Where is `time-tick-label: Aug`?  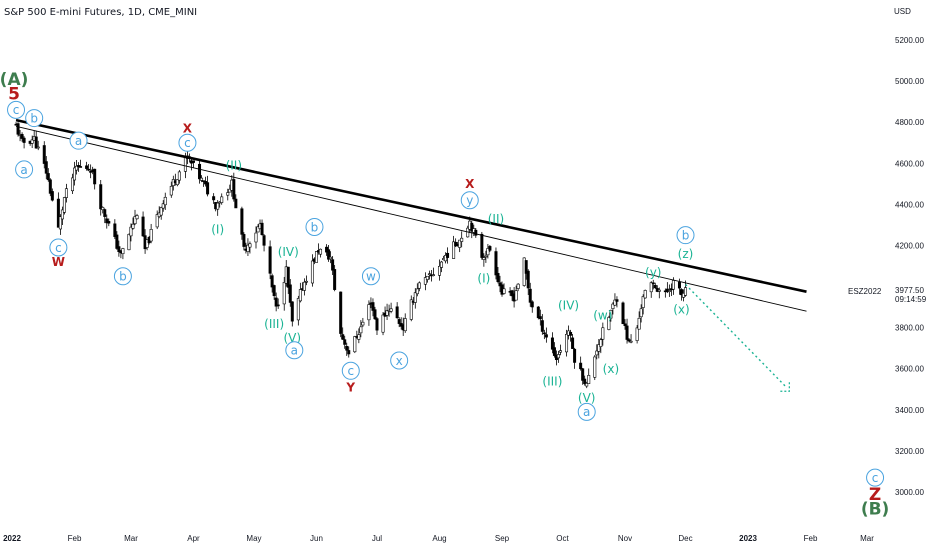
time-tick-label: Aug is located at coordinates (439, 538).